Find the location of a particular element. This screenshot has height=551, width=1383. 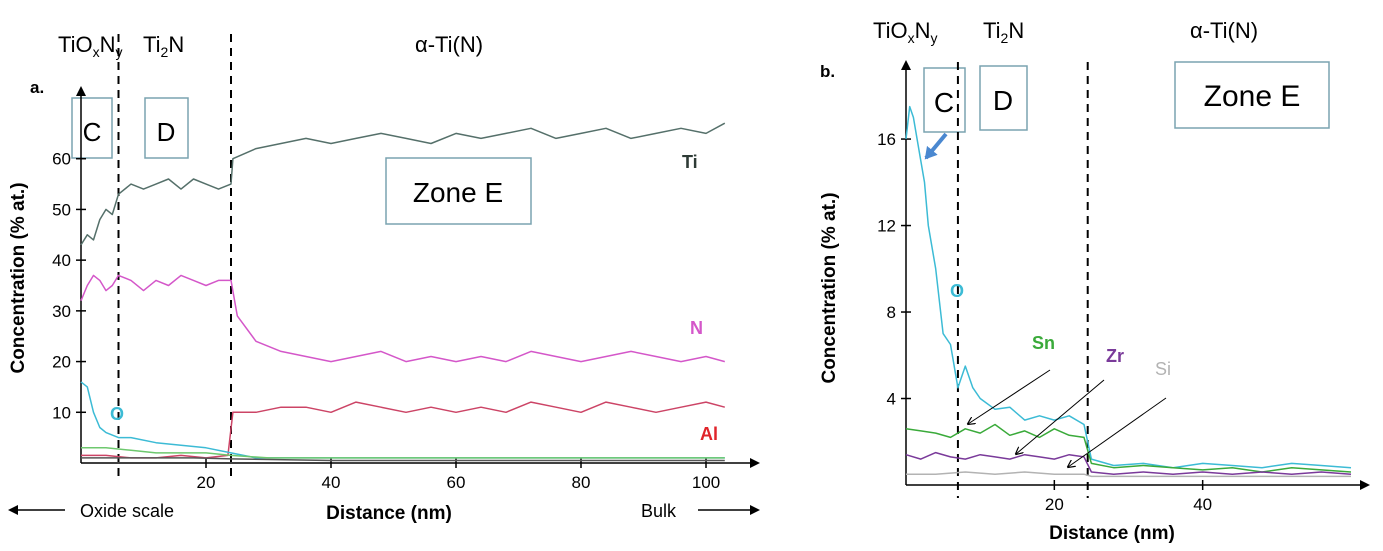

y-tick-label: 50 is located at coordinates (61, 209).